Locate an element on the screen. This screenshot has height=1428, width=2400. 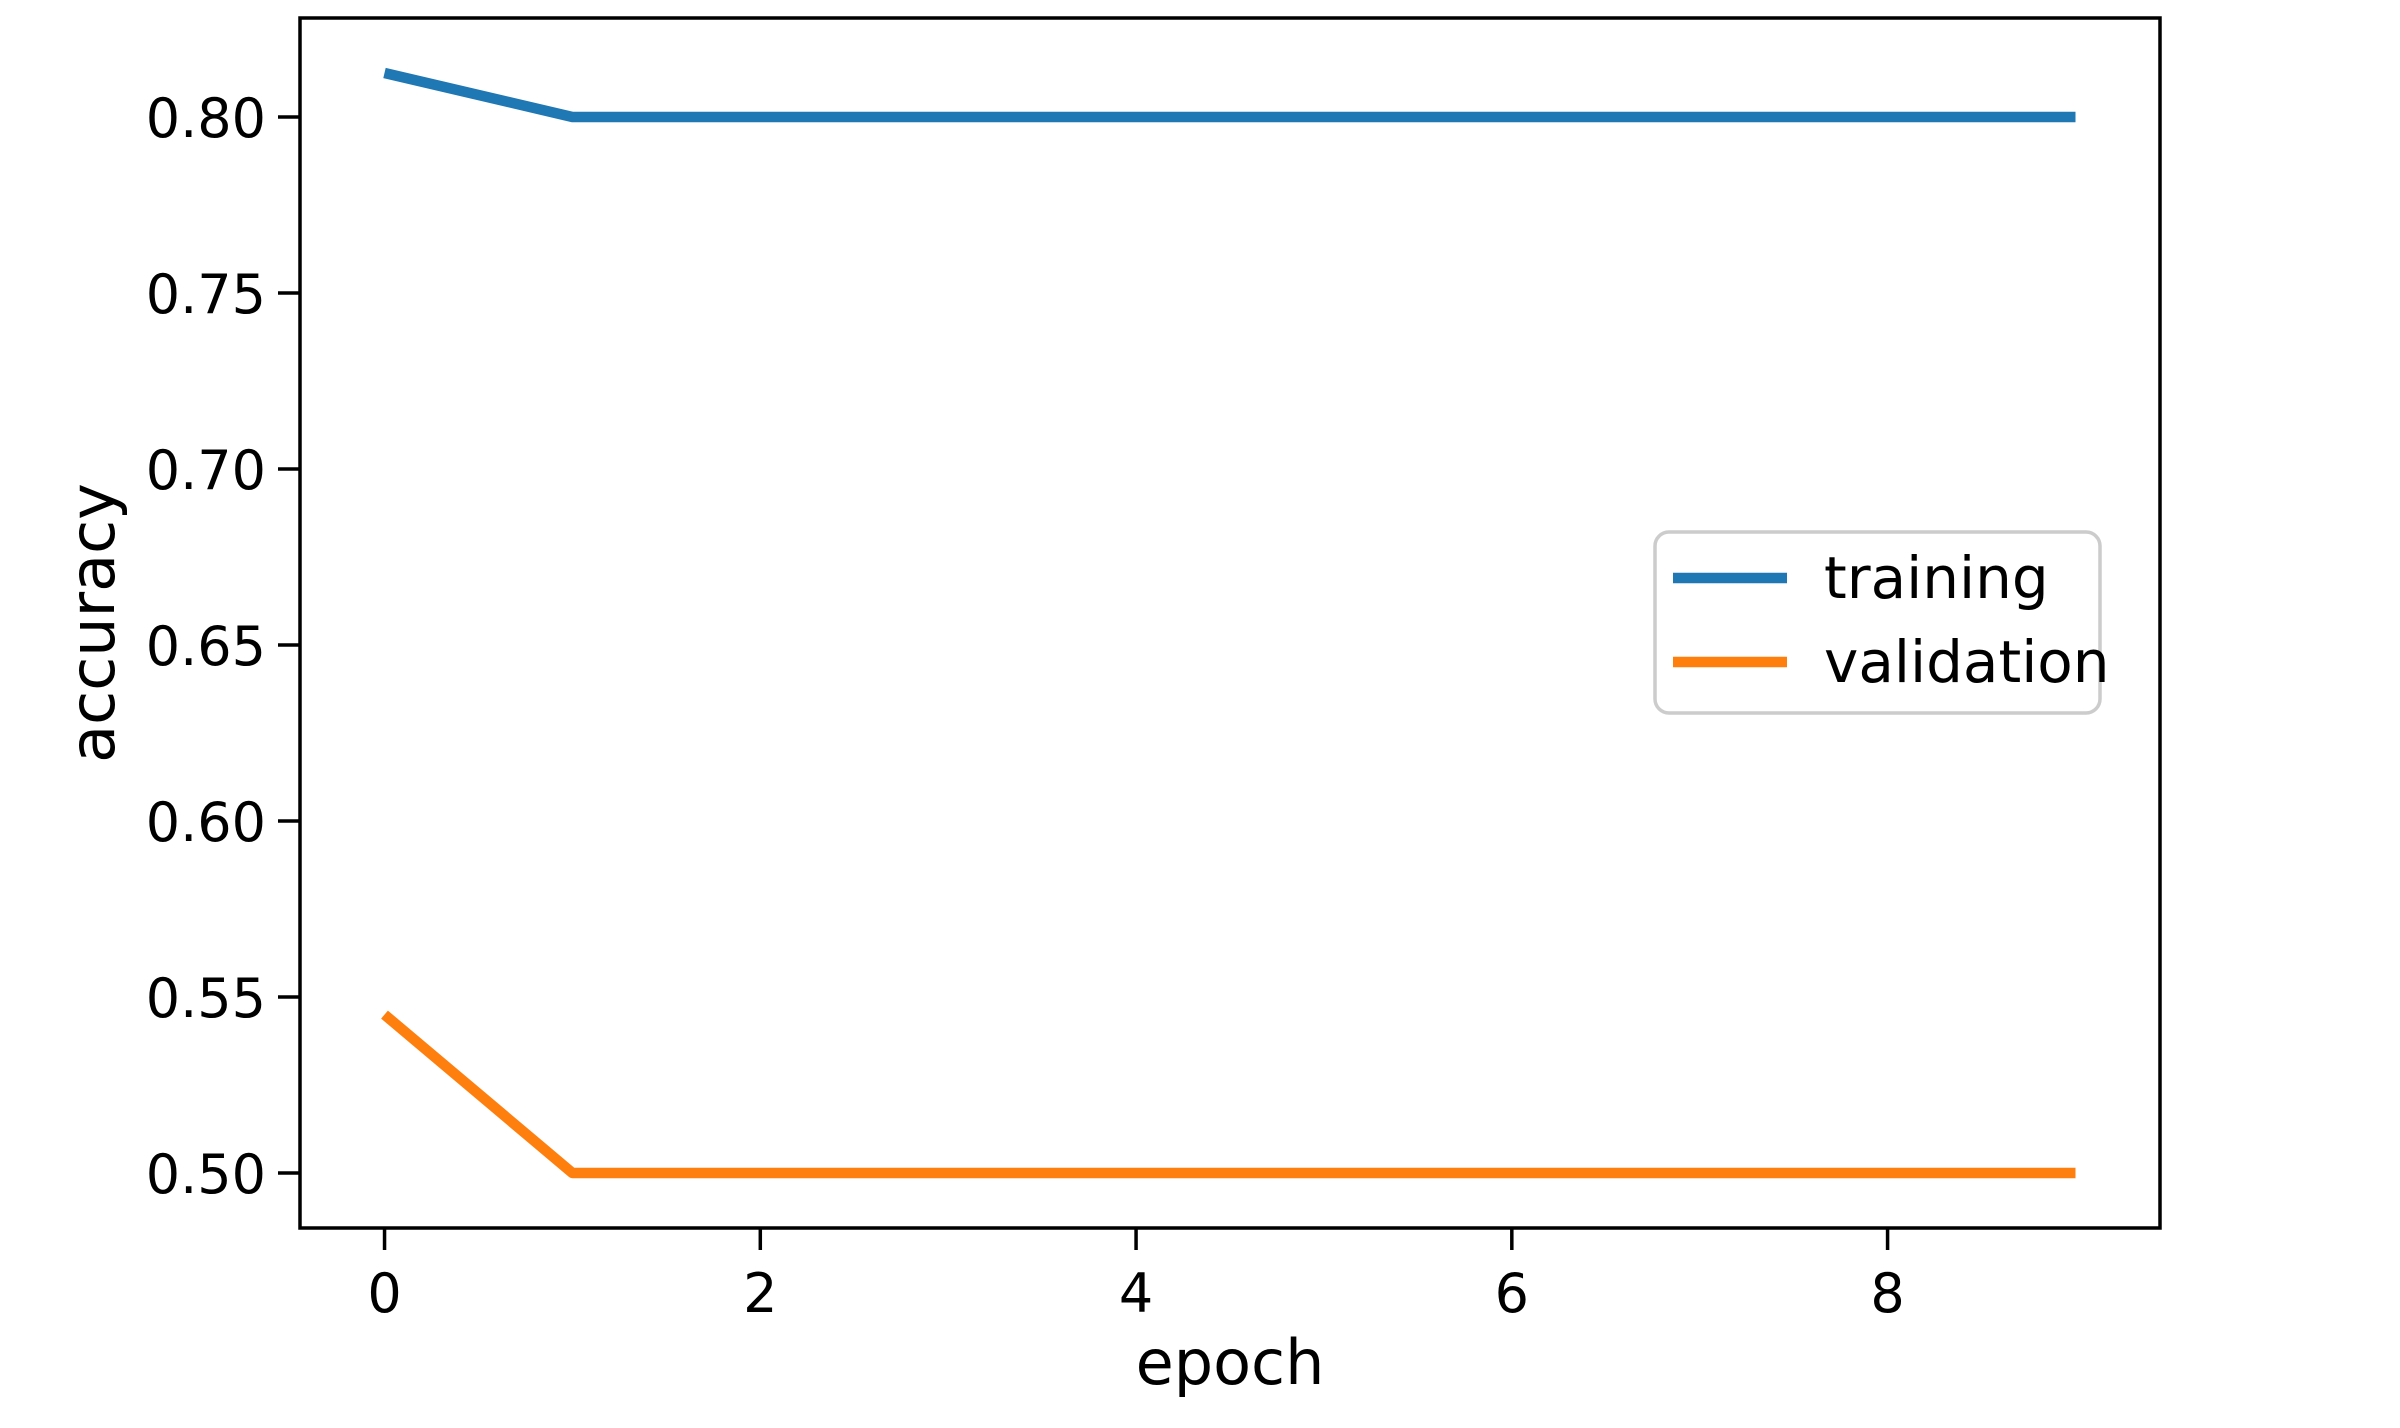
validation-line is located at coordinates (1228, 1094).